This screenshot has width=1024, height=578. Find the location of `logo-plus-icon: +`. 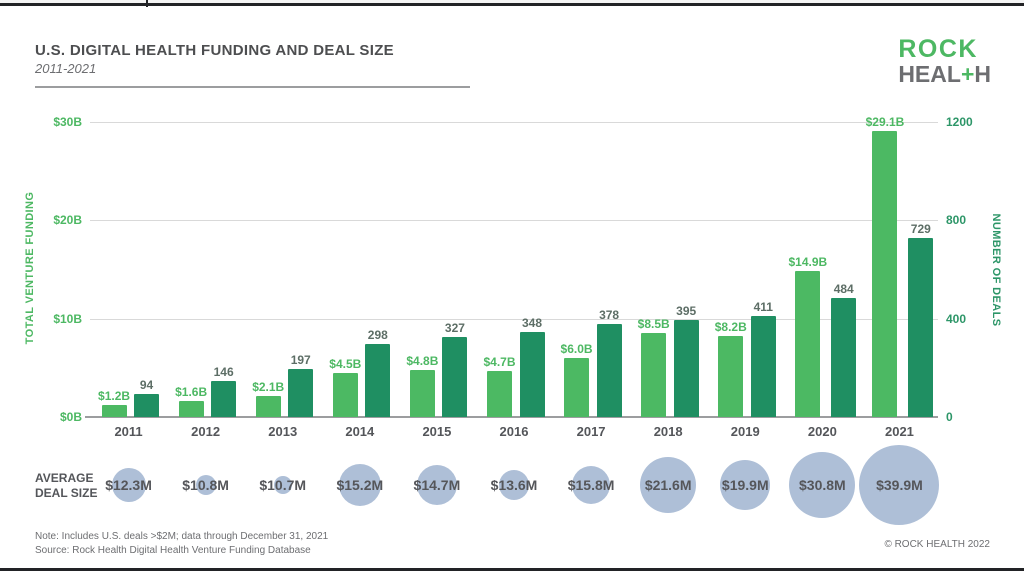

logo-plus-icon: + is located at coordinates (967, 74).